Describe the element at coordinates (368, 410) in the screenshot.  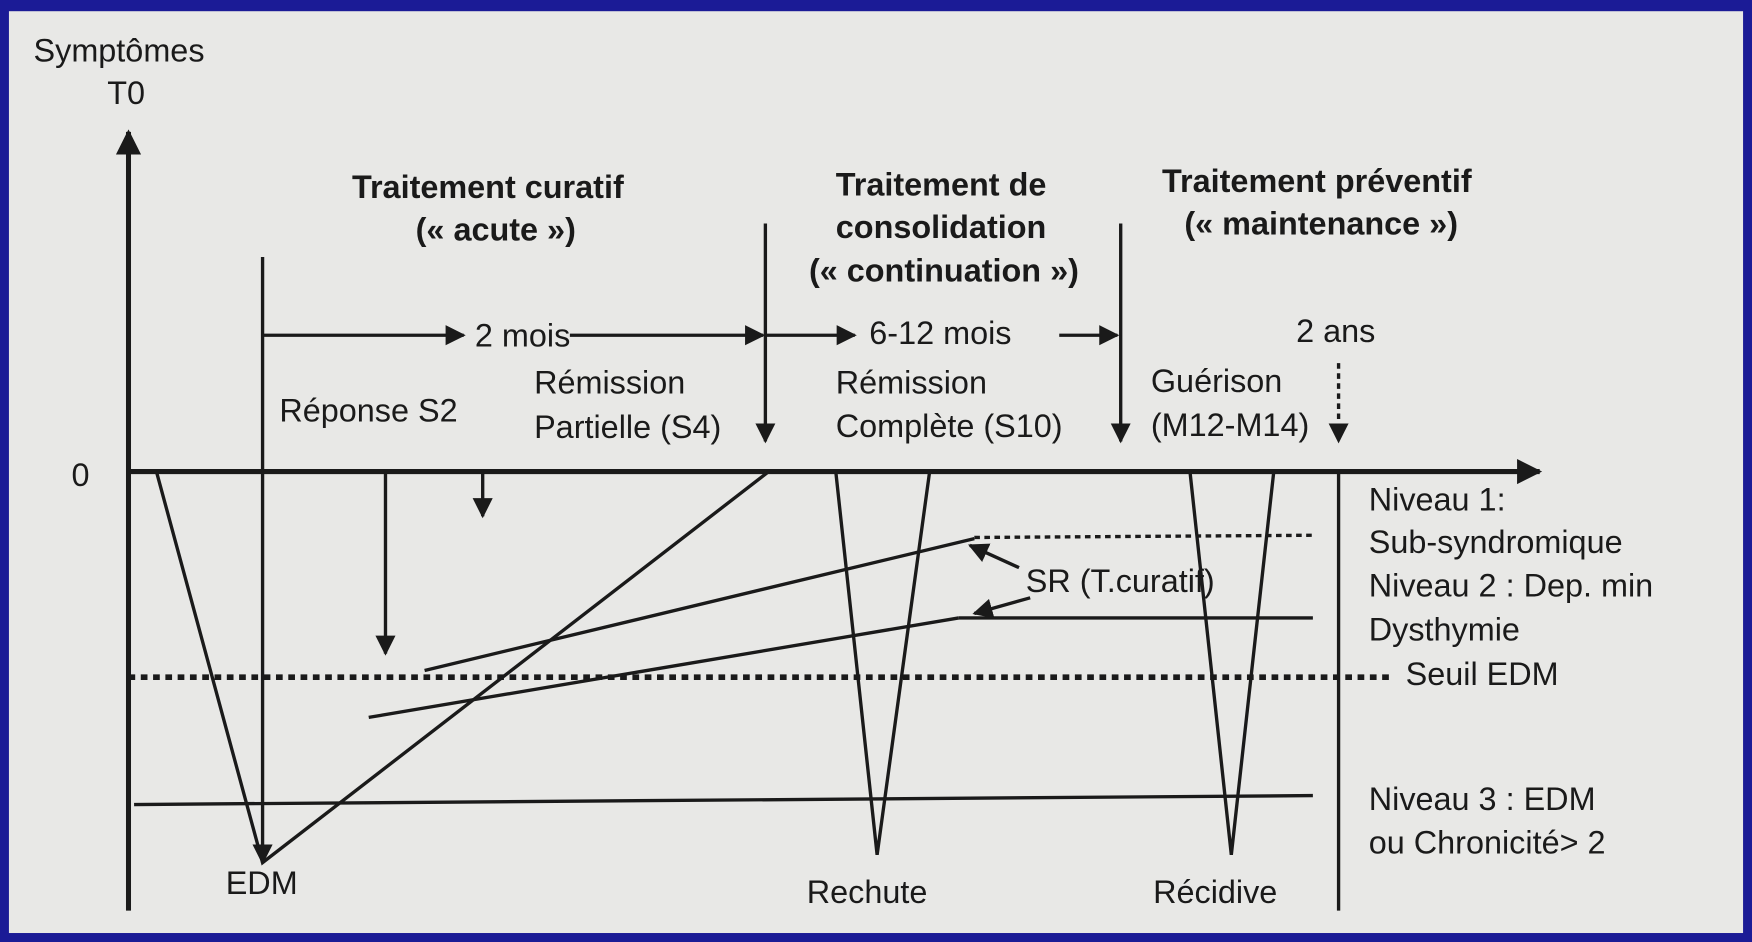
I see `milestone-label: Réponse S2` at that location.